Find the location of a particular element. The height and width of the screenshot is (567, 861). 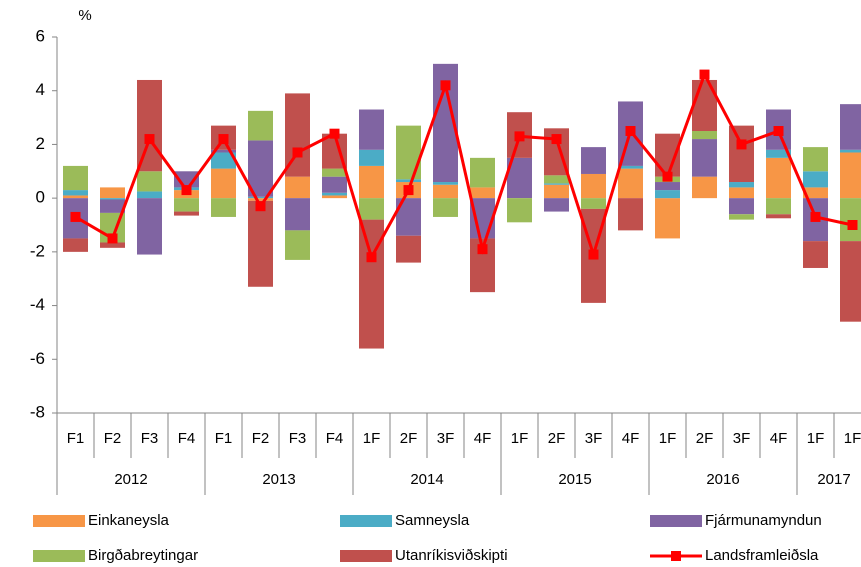

group-label: 2014 is located at coordinates (426, 479).